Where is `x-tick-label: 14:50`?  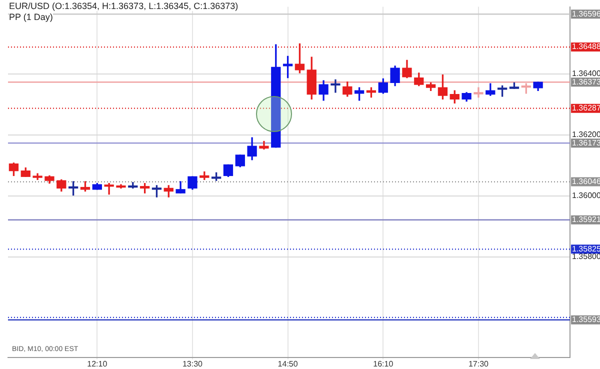
x-tick-label: 14:50 is located at coordinates (288, 363).